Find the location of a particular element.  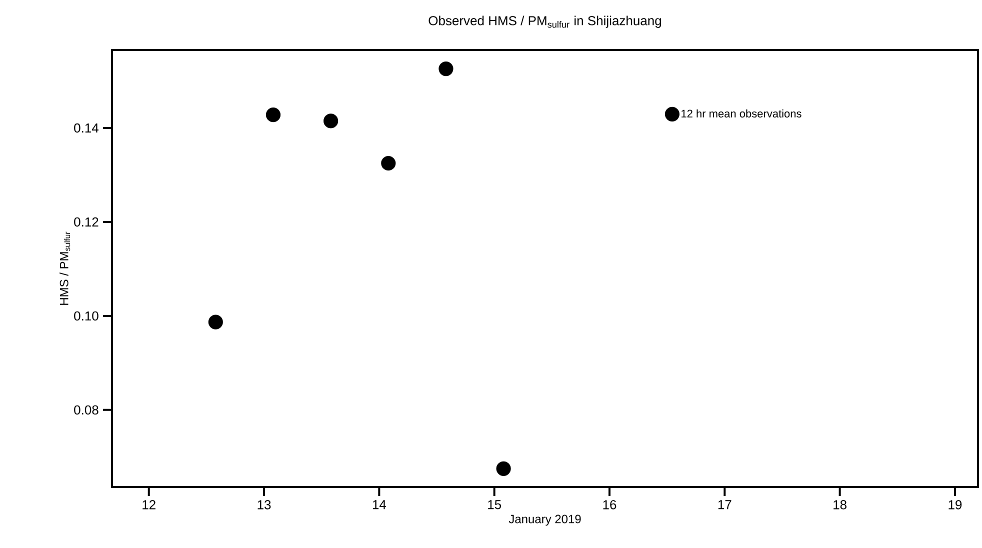

x-tick-label: 13 is located at coordinates (264, 505).